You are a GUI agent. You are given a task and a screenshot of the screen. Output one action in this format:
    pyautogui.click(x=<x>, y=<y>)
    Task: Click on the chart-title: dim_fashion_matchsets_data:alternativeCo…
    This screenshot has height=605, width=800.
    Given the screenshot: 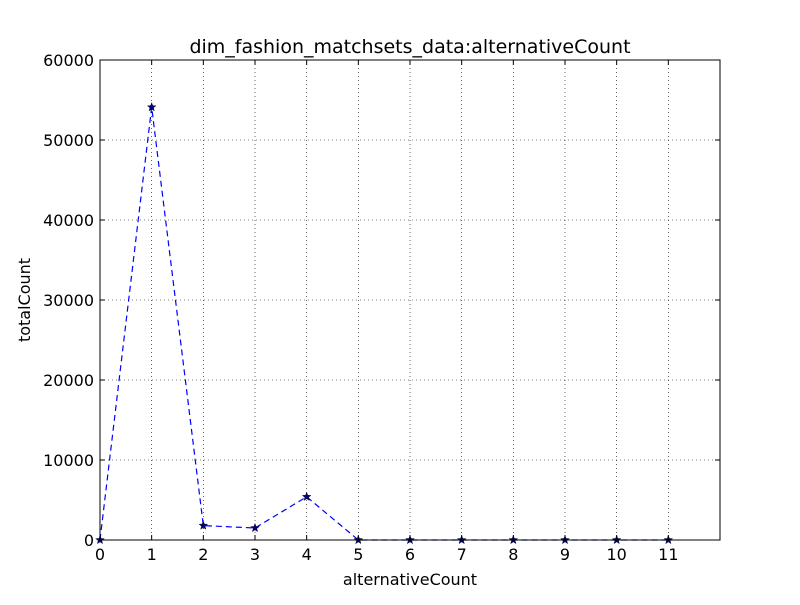 What is the action you would take?
    pyautogui.click(x=409, y=47)
    